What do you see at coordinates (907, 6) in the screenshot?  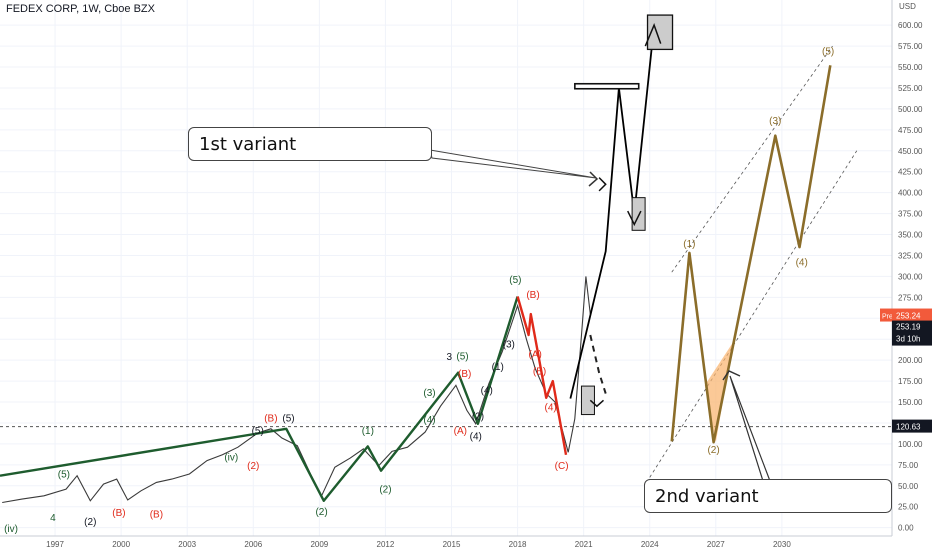 I see `currency-label: USD` at bounding box center [907, 6].